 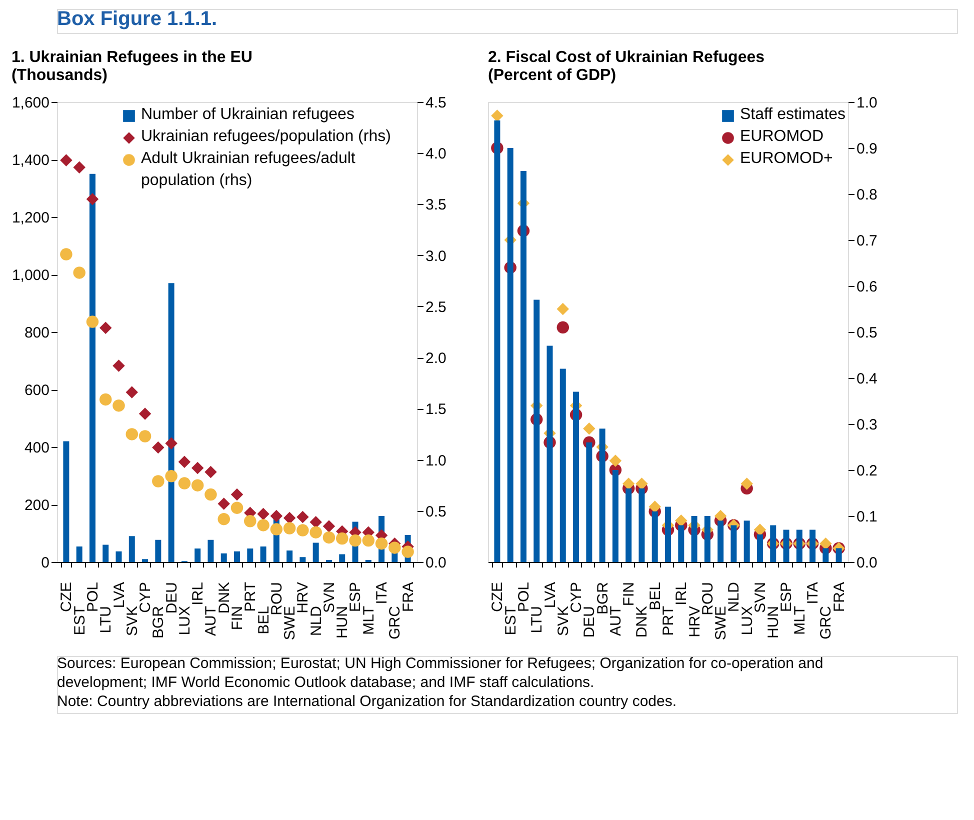 I want to click on y2-tick-label: 4.0, so click(x=436, y=154).